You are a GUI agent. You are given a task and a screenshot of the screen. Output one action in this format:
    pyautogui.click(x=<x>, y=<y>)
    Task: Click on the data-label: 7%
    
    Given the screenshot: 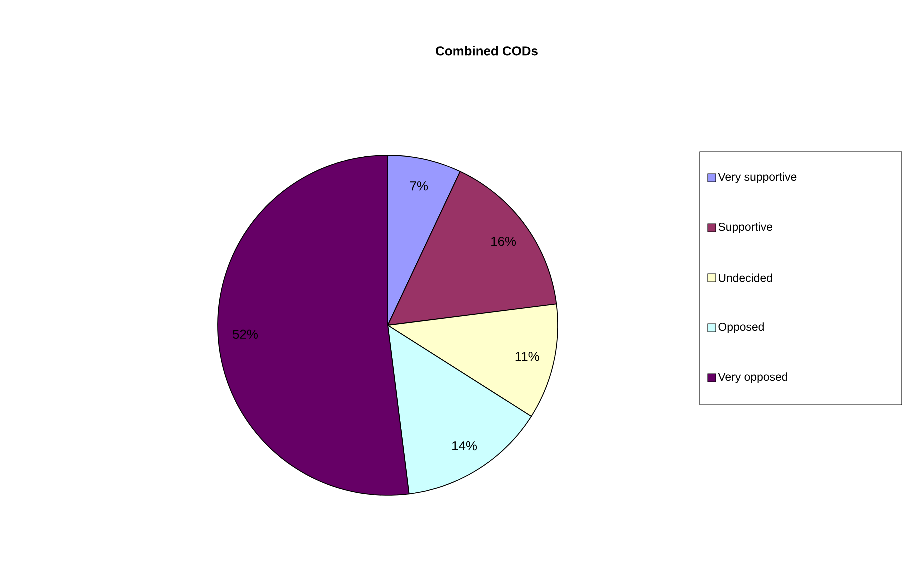 What is the action you would take?
    pyautogui.click(x=419, y=186)
    